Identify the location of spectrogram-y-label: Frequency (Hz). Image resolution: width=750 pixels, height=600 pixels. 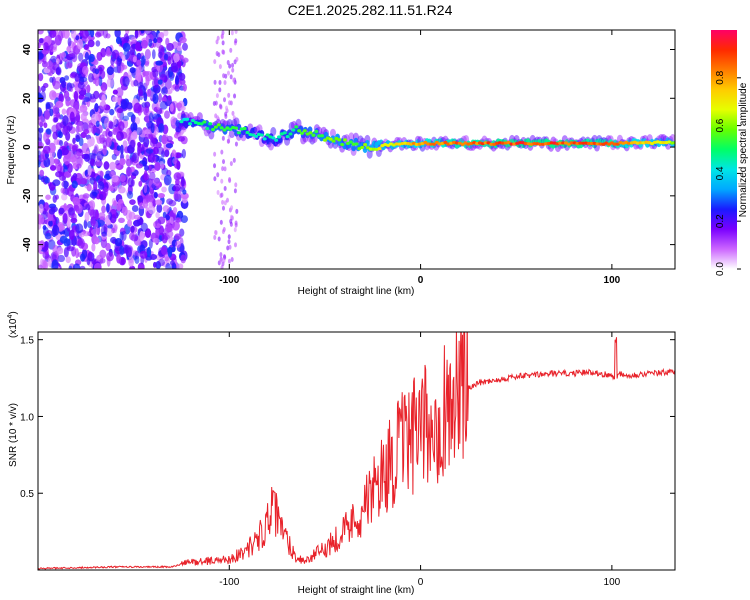
(11, 150).